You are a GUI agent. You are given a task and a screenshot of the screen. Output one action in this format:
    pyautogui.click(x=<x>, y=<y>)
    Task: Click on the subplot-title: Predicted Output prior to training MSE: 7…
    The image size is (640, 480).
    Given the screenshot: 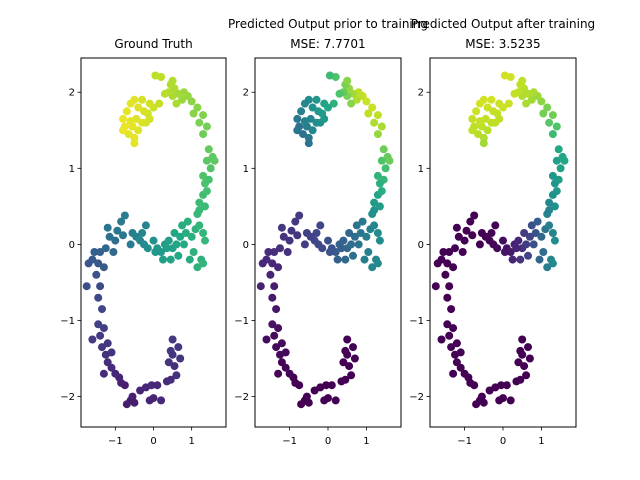 What is the action you would take?
    pyautogui.click(x=328, y=34)
    